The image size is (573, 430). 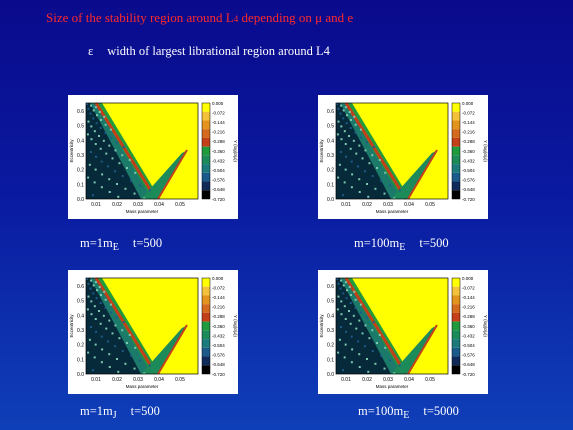 I want to click on colorbar-tick-label: -0.216, so click(x=218, y=132).